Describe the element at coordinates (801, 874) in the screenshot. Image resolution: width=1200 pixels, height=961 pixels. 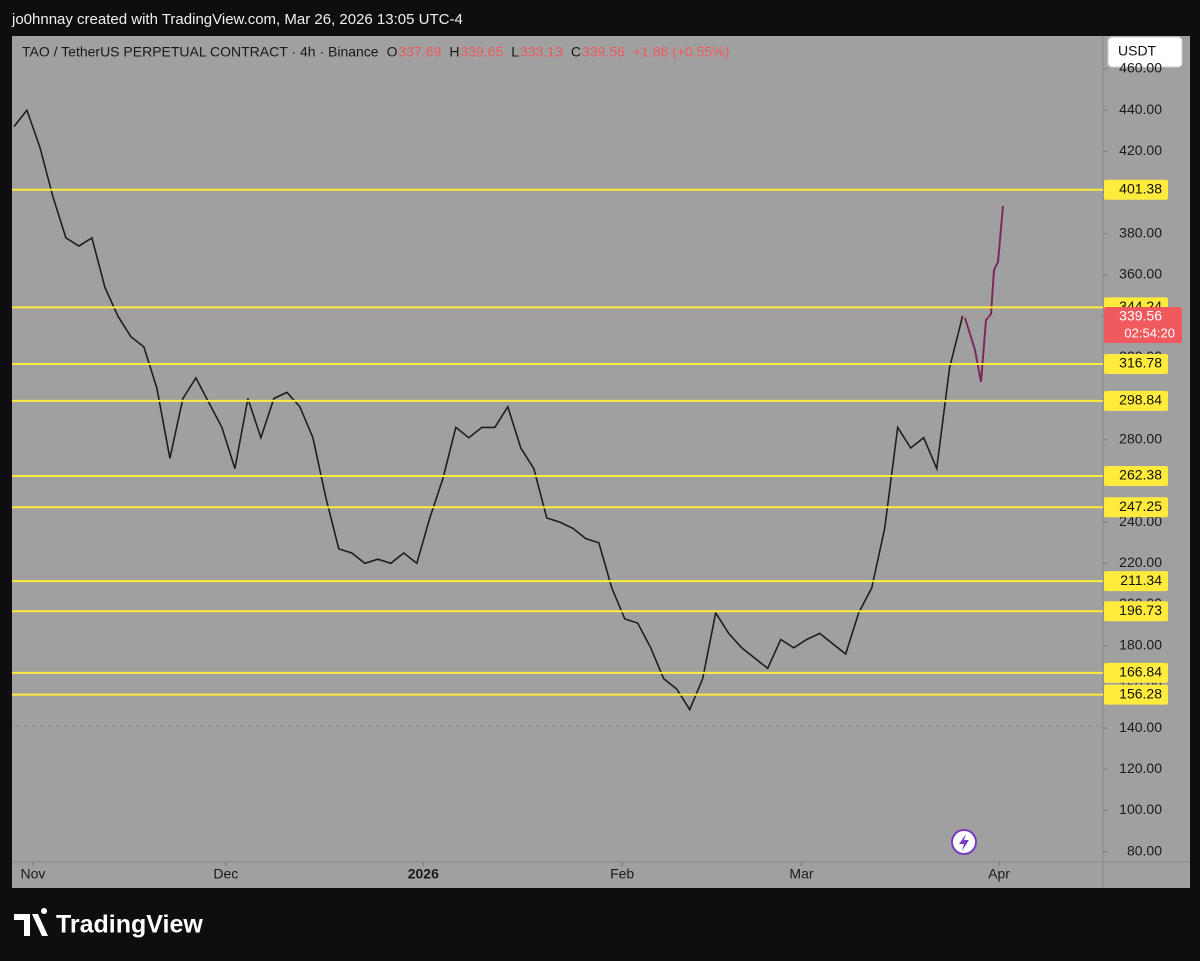
I see `x-tick-label: Mar` at that location.